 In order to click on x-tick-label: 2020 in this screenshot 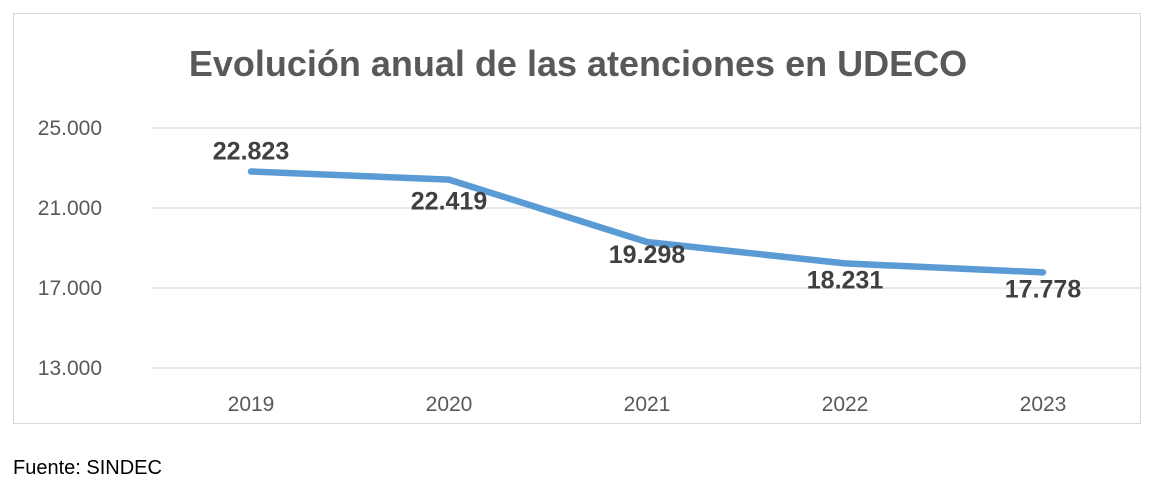, I will do `click(449, 404)`.